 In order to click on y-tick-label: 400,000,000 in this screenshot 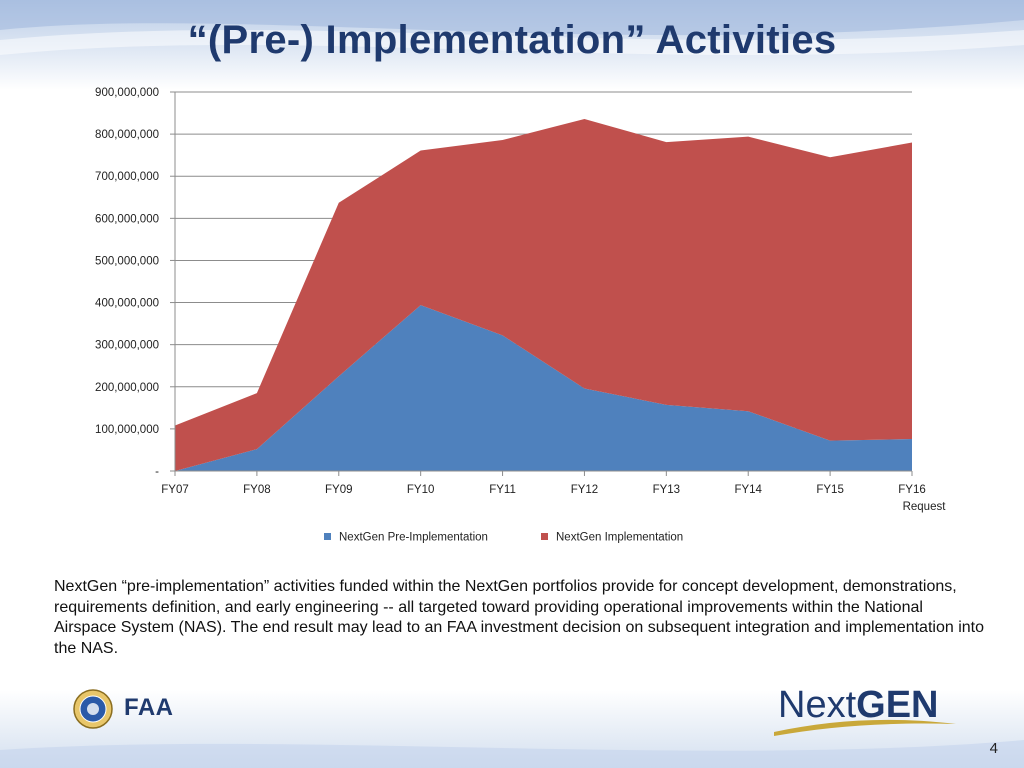, I will do `click(127, 304)`.